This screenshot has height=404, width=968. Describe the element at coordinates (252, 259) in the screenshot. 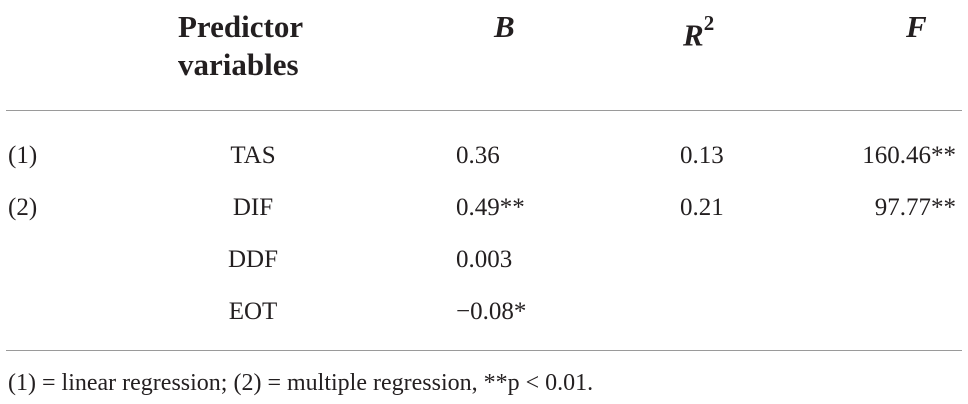

I see `row-3-predictor: DDF` at that location.